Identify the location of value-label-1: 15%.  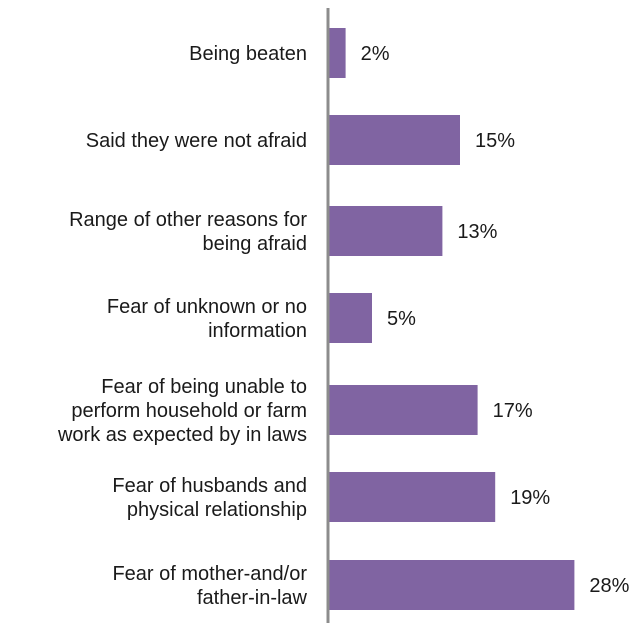
(495, 141).